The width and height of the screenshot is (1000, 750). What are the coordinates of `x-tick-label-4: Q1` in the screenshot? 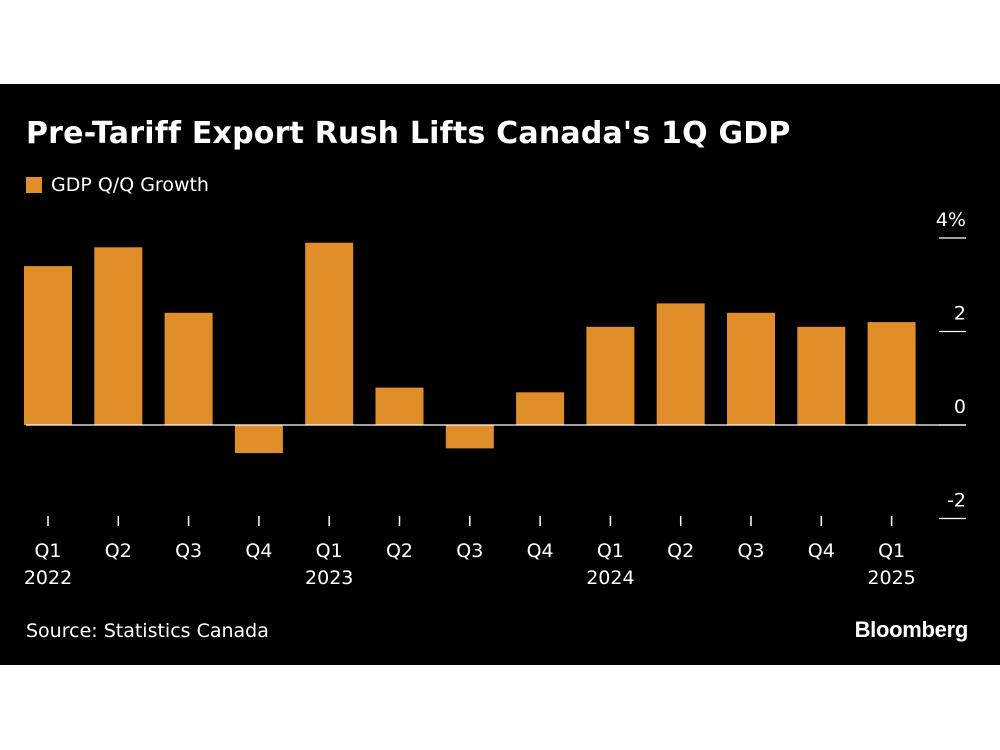 It's located at (329, 551).